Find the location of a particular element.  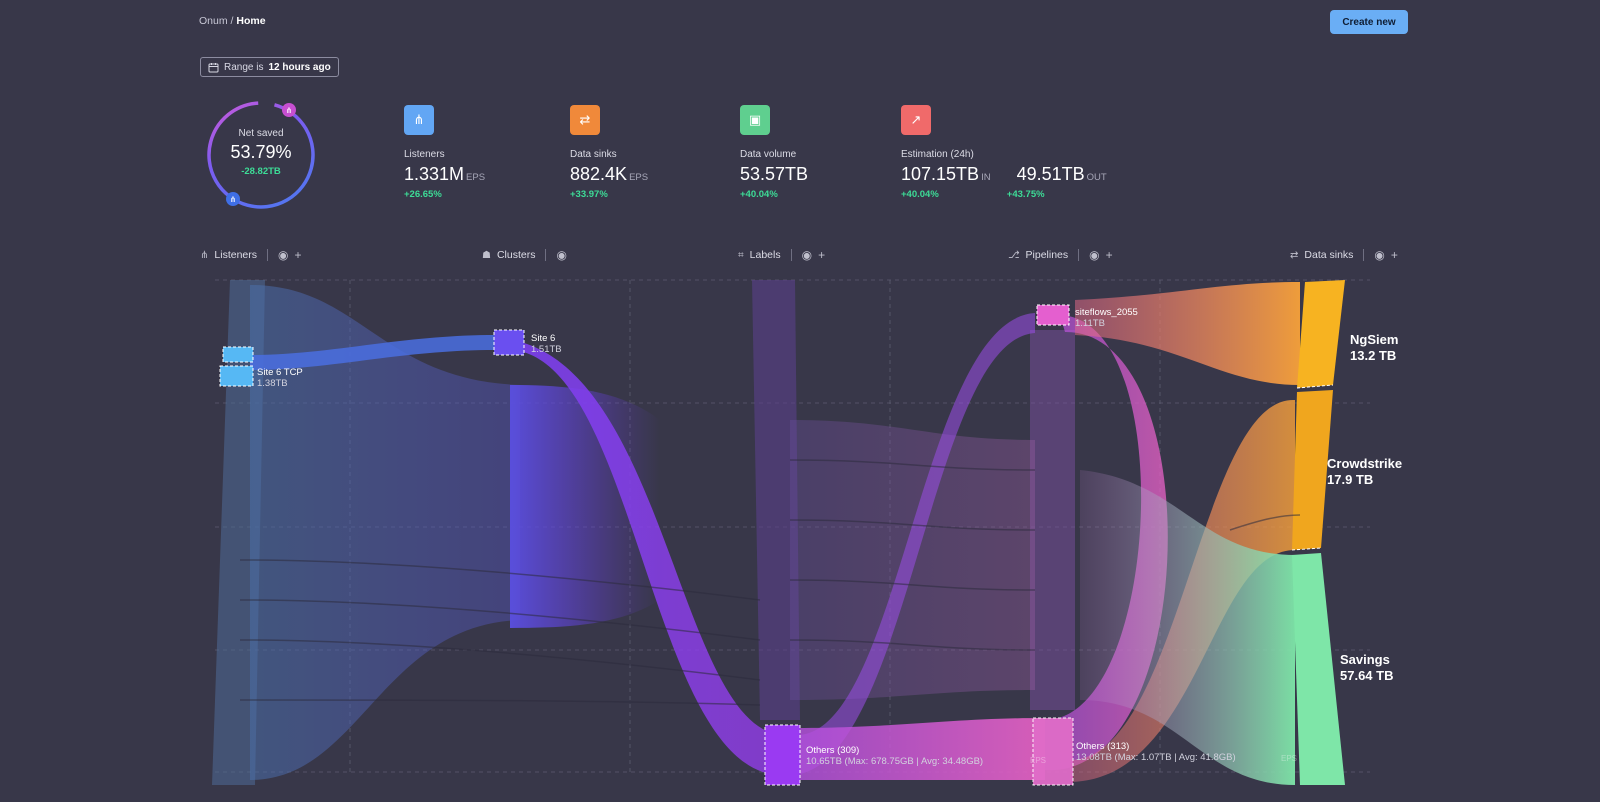

flow-others309-siteflows is located at coordinates (915, 544).